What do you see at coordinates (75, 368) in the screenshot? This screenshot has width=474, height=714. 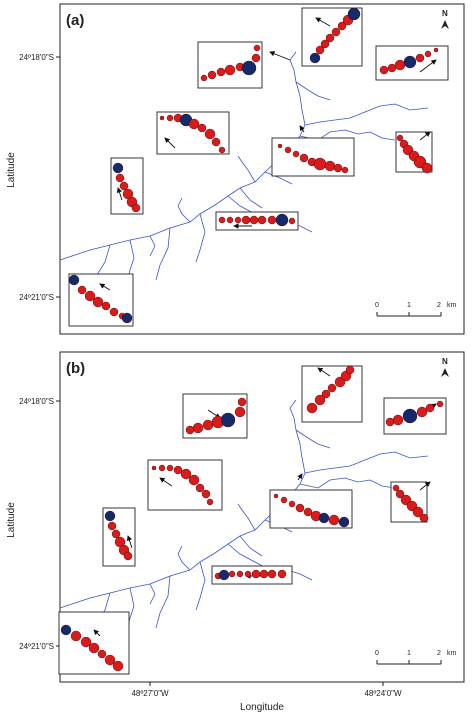 I see `panel-b-label: (b)` at bounding box center [75, 368].